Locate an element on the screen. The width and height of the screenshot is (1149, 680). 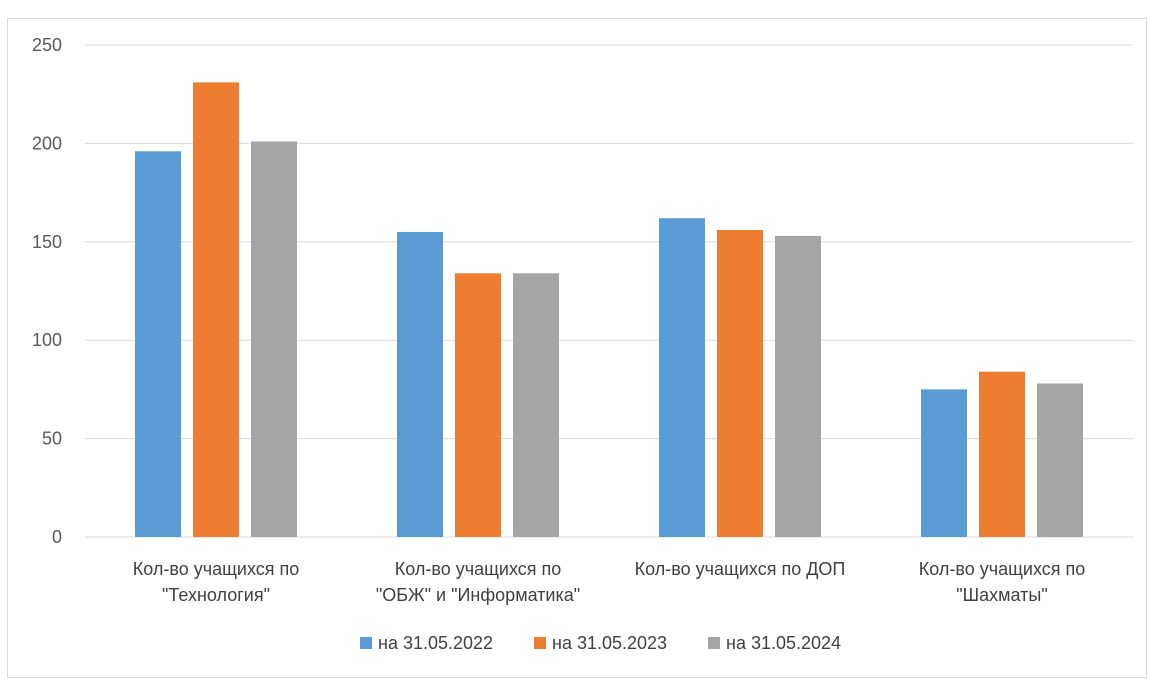
legend-label: на 31.05.2022 is located at coordinates (435, 643).